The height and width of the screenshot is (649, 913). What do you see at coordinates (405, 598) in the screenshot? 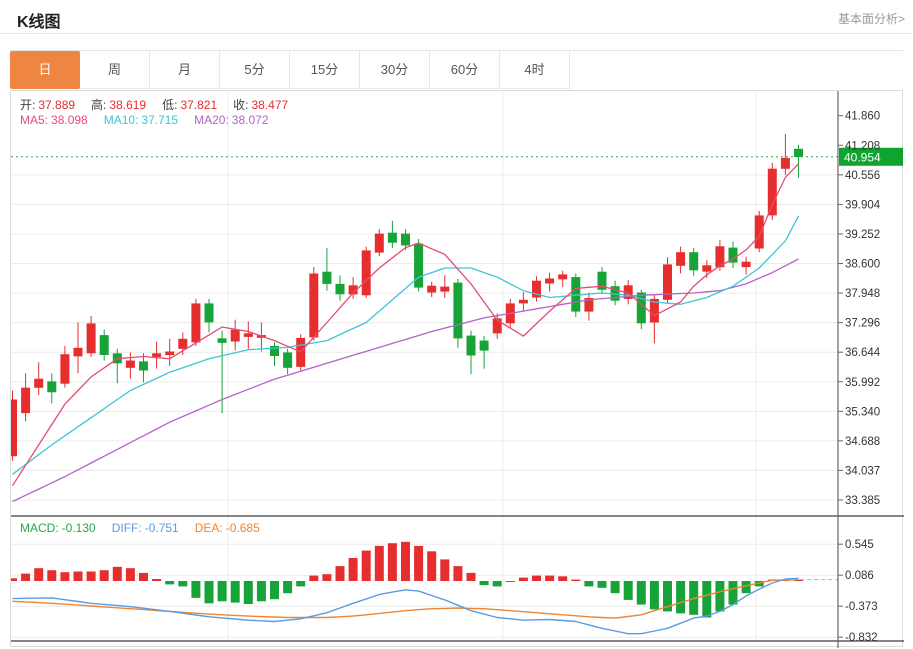
I see `dea-line` at bounding box center [405, 598].